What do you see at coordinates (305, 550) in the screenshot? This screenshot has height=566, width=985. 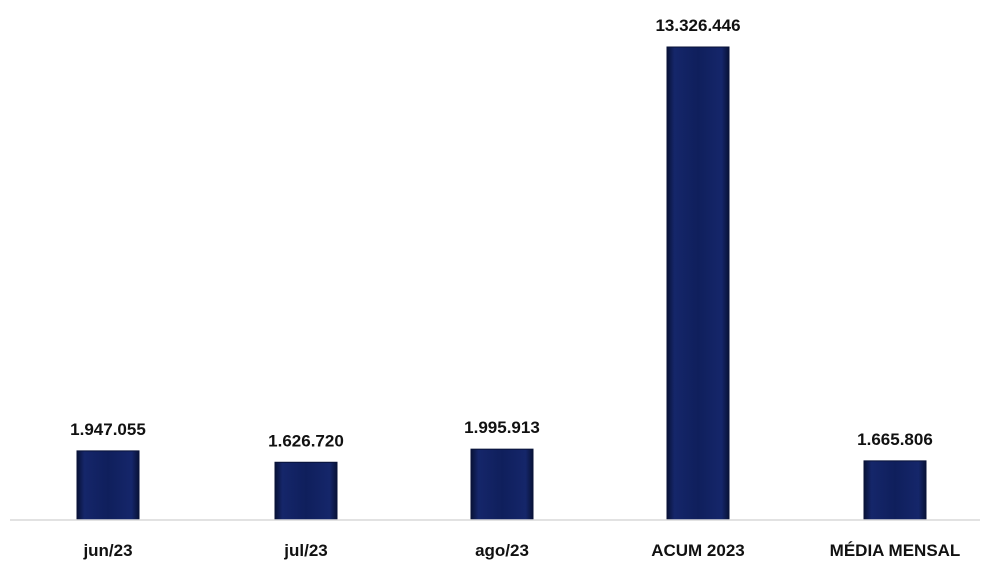 I see `category-label-1: jul/23` at bounding box center [305, 550].